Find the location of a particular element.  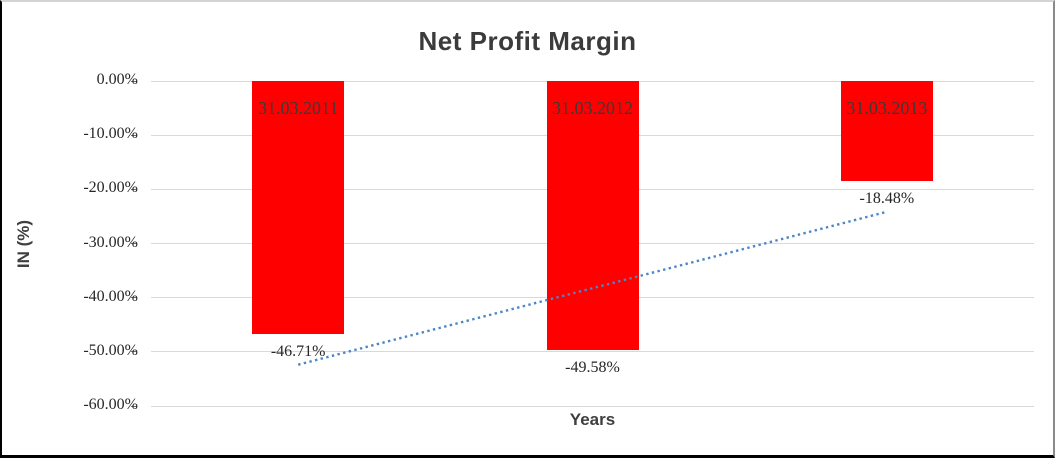

y-axis-tick-label: -30.00% is located at coordinates (110, 242).